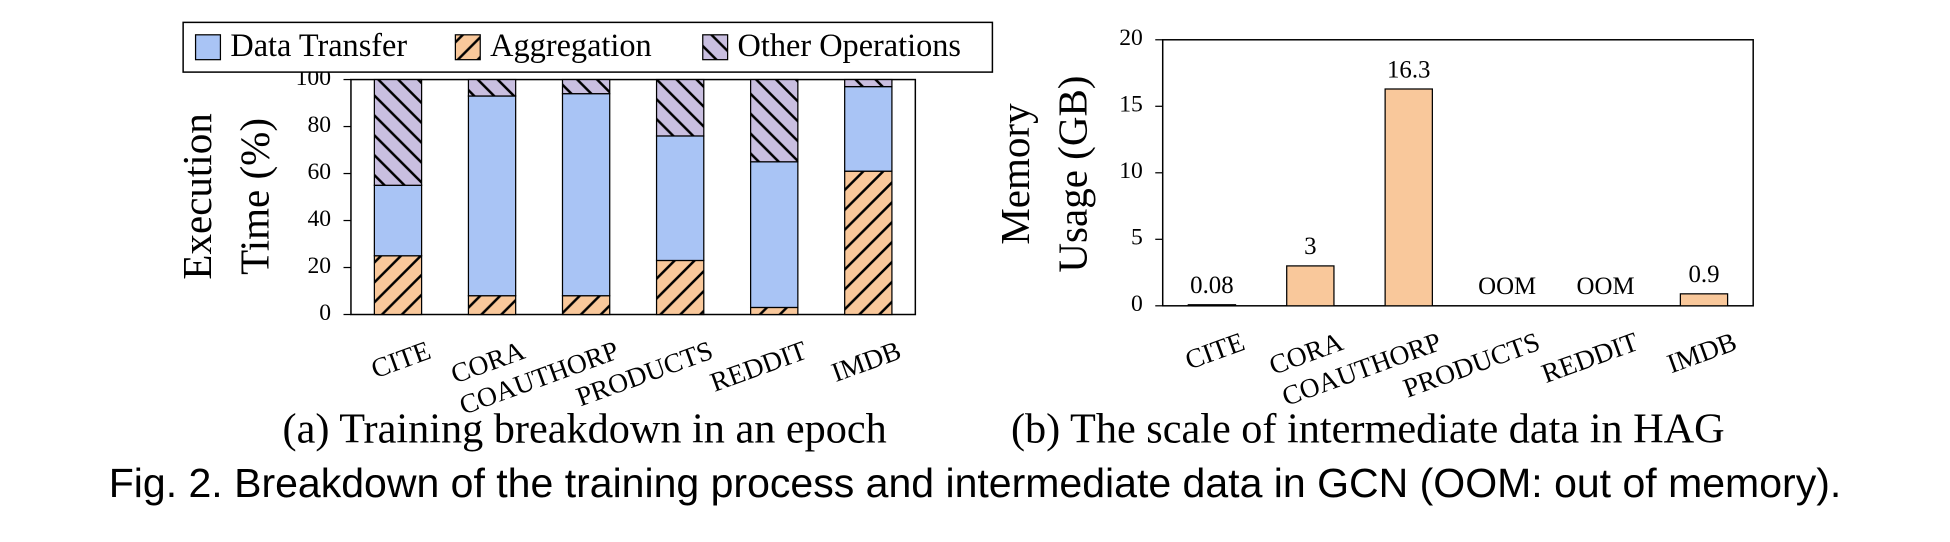 The height and width of the screenshot is (542, 1950). I want to click on legend-label: Data Transfer, so click(318, 45).